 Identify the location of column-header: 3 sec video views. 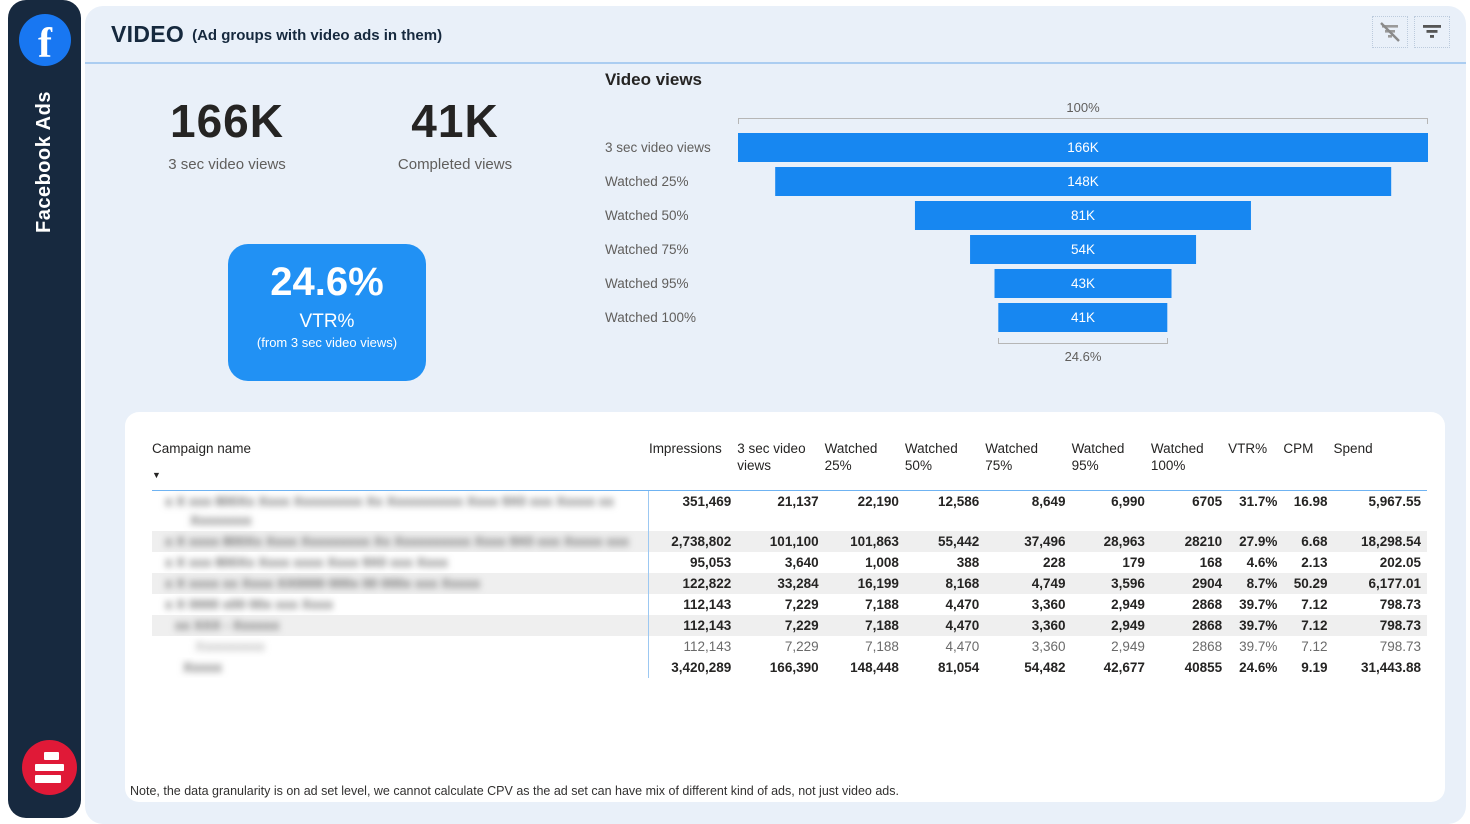
(781, 464).